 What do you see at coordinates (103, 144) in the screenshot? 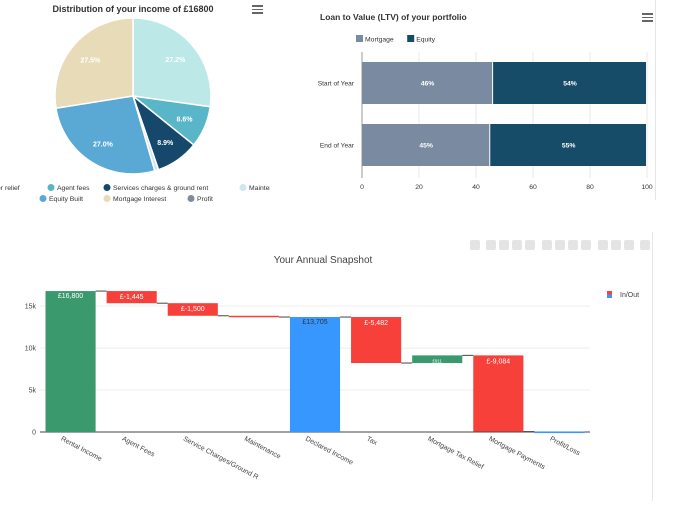
I see `pie-slice-label: 27.0%` at bounding box center [103, 144].